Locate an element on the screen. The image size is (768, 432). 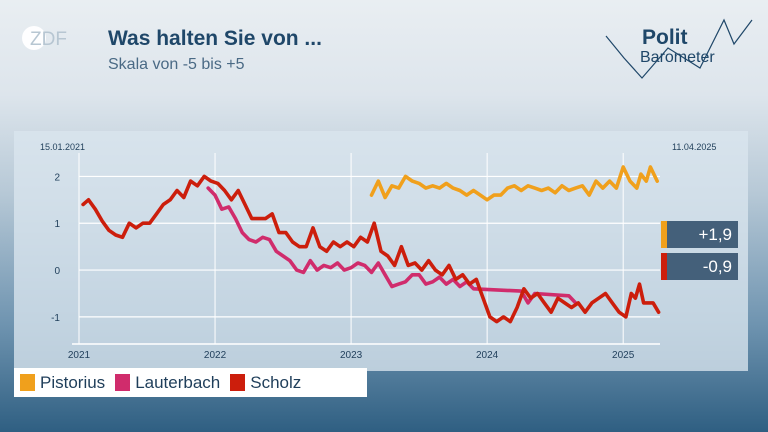
chart-subtitle: Skala von -5 bis +5 is located at coordinates (176, 64).